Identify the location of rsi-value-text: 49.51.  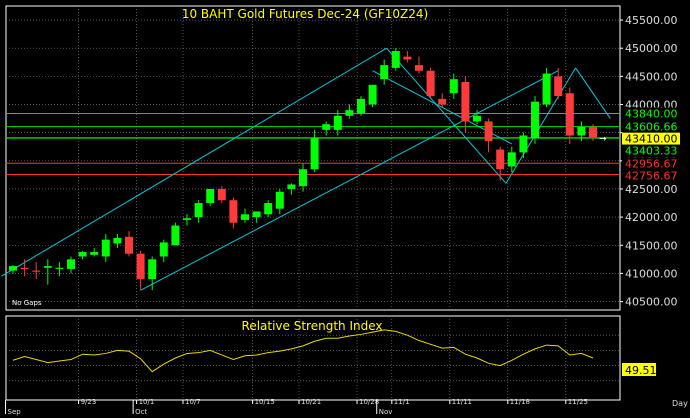
(641, 370).